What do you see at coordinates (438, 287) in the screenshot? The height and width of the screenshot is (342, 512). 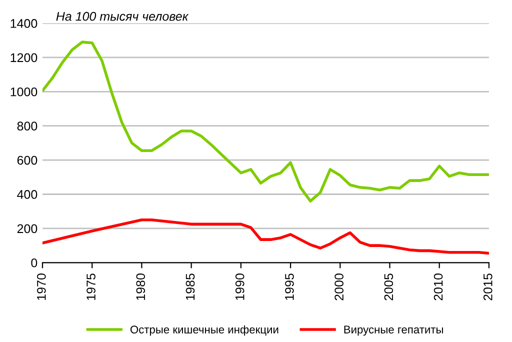 I see `x-tick-label: 2010` at bounding box center [438, 287].